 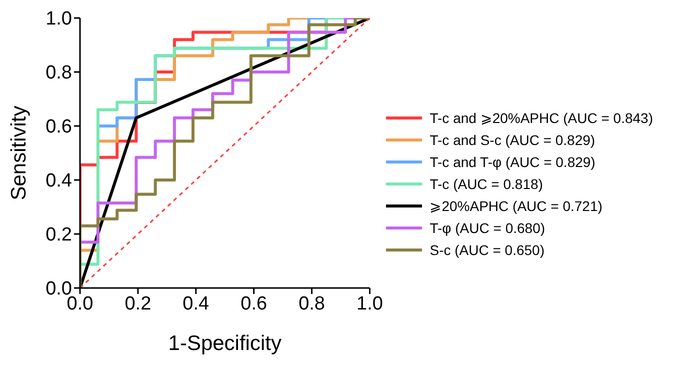 I want to click on x-axis-title: 1-Specificity, so click(x=225, y=343).